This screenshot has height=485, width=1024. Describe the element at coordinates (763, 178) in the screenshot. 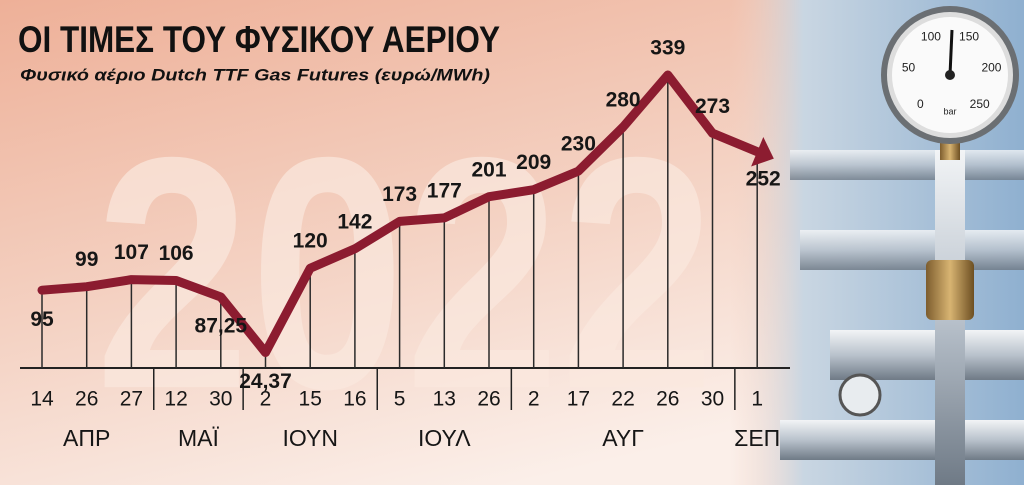

I see `data-label: 252` at that location.